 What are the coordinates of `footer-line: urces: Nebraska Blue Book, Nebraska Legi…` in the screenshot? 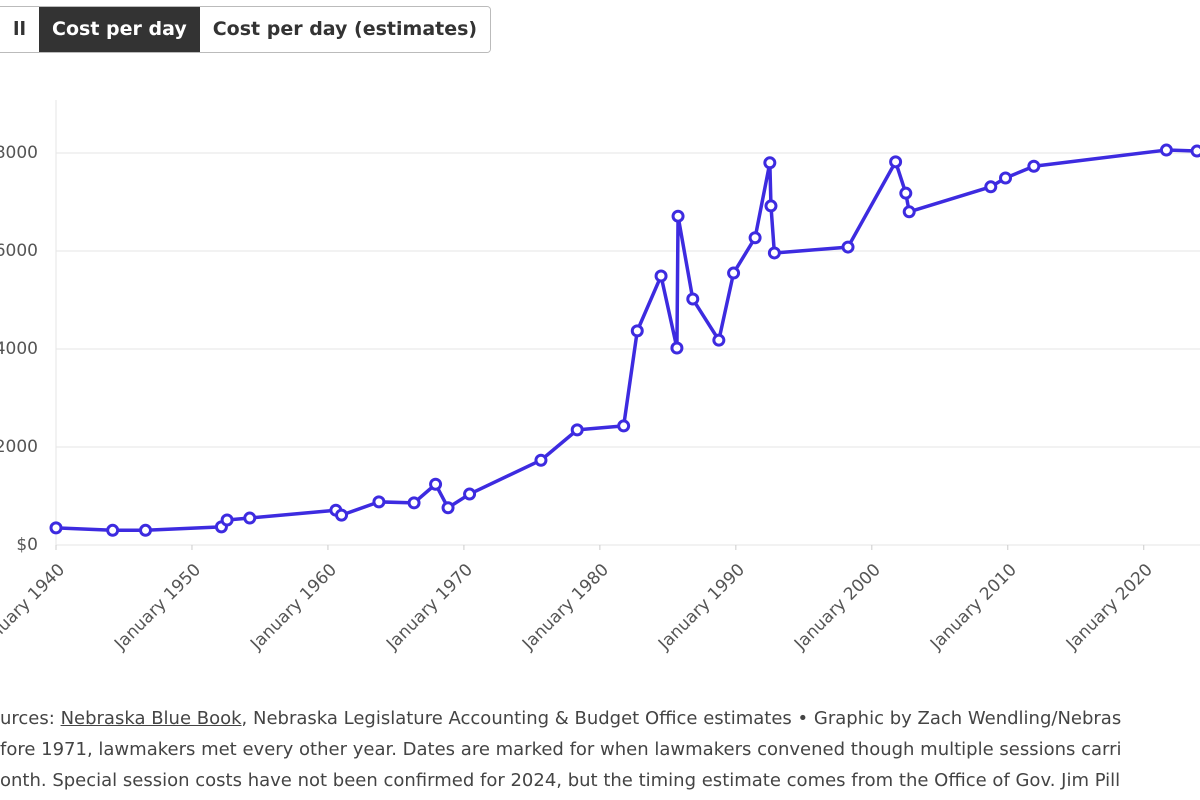 It's located at (600, 718).